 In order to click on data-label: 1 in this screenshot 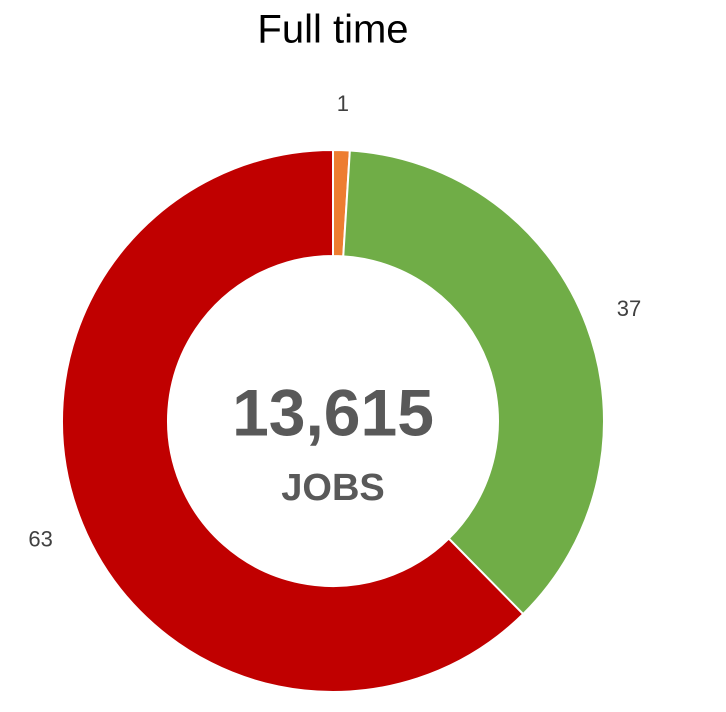, I will do `click(343, 103)`.